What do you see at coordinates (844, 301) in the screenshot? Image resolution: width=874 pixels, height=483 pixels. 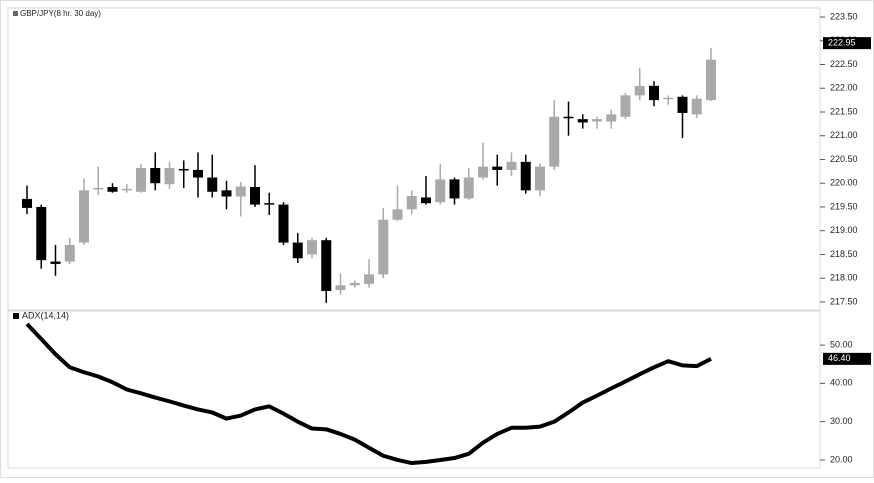 I see `y-tick-label: 217.50` at bounding box center [844, 301].